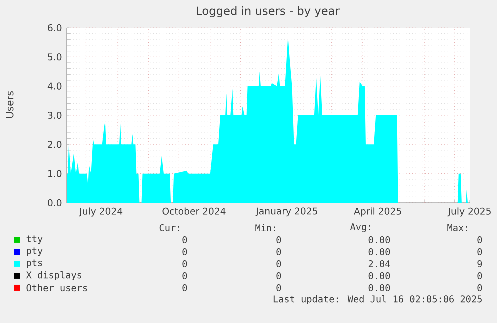 Image resolution: width=497 pixels, height=323 pixels. I want to click on text: 9, so click(480, 264).